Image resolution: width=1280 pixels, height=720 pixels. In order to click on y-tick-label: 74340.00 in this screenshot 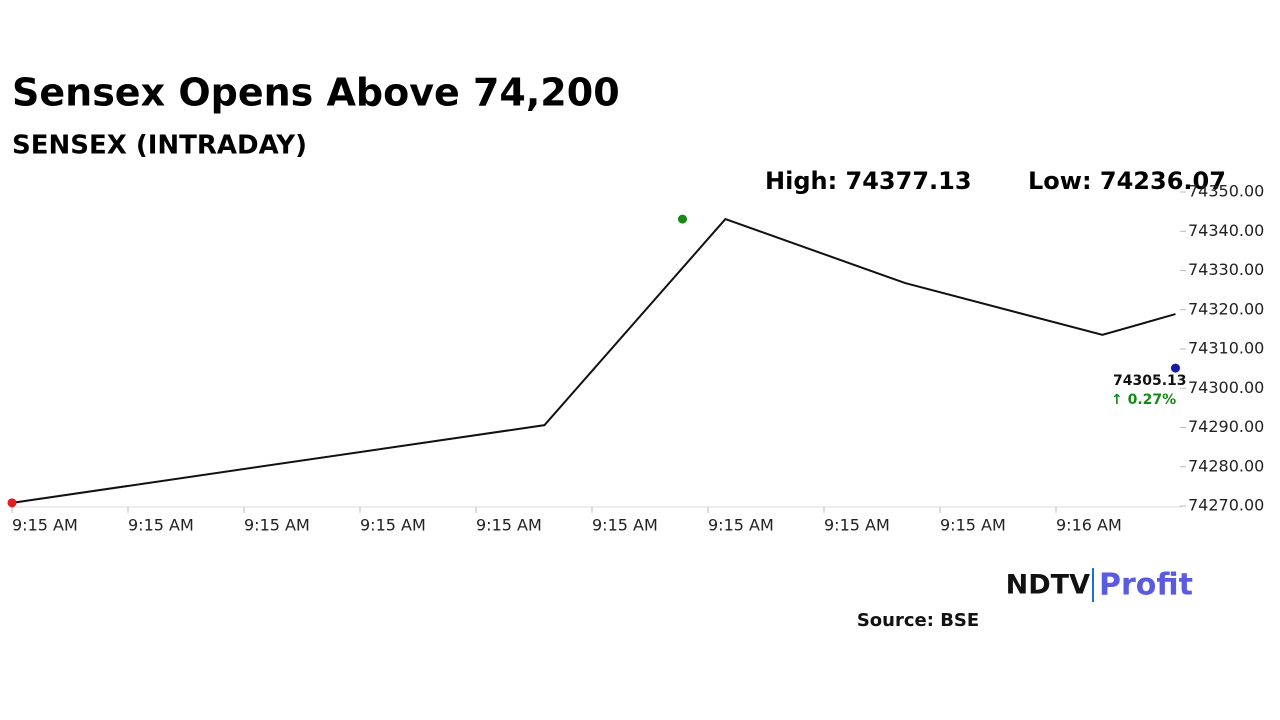, I will do `click(1226, 230)`.